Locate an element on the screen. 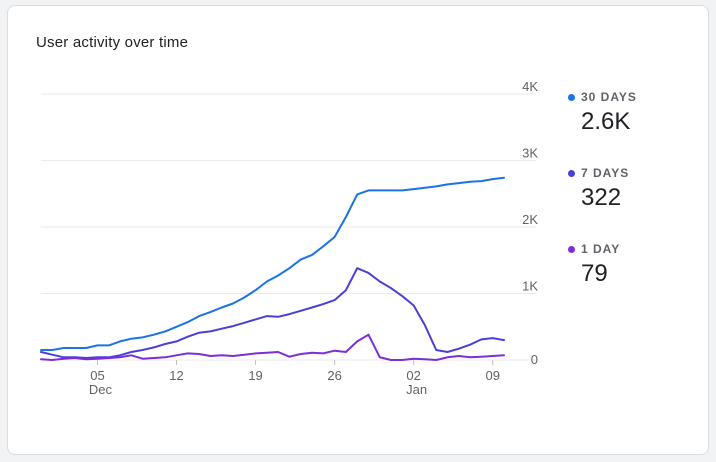 The height and width of the screenshot is (462, 716). x-tick-09: 09 is located at coordinates (492, 375).